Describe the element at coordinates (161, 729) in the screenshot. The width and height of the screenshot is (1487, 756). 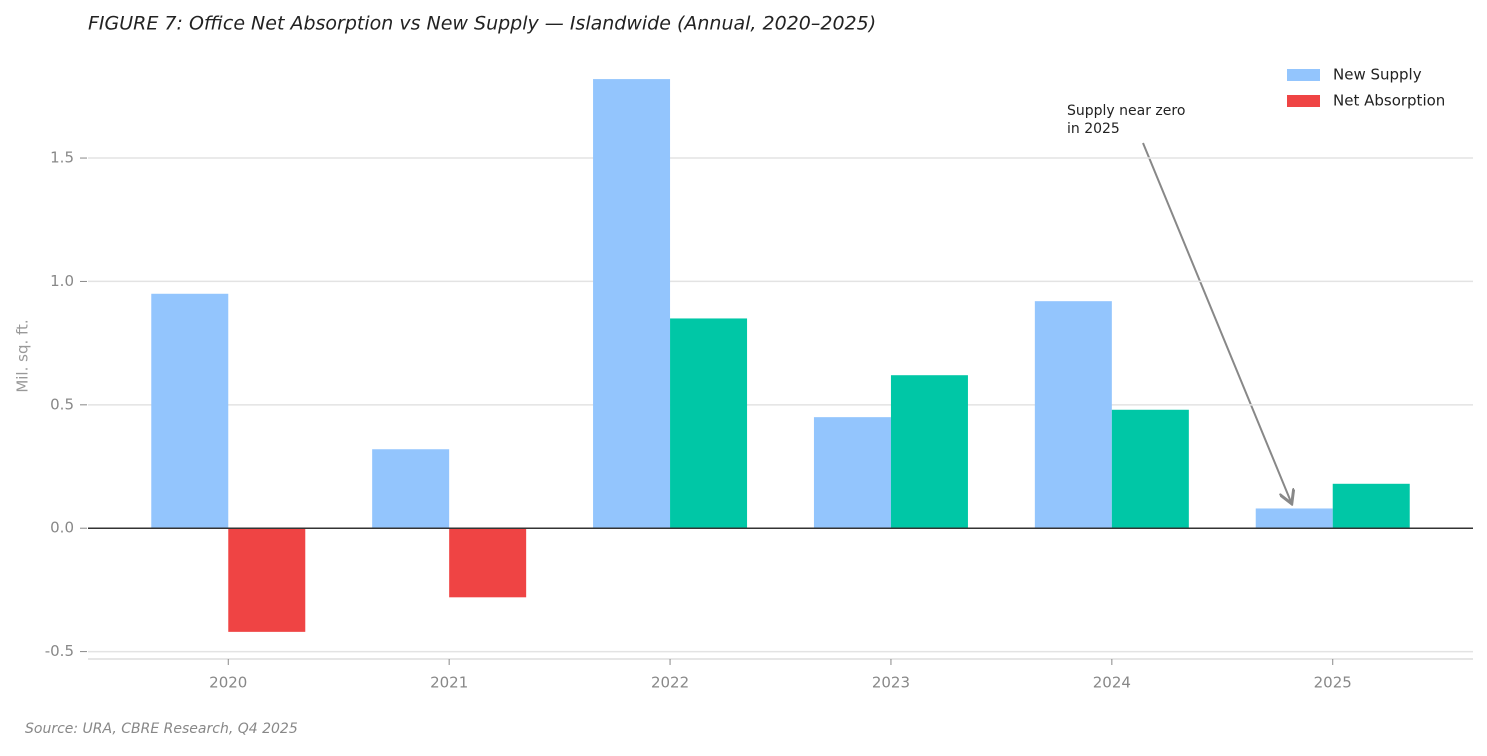
I see `source-note: Source: URA, CBRE Research, Q4 2025` at that location.